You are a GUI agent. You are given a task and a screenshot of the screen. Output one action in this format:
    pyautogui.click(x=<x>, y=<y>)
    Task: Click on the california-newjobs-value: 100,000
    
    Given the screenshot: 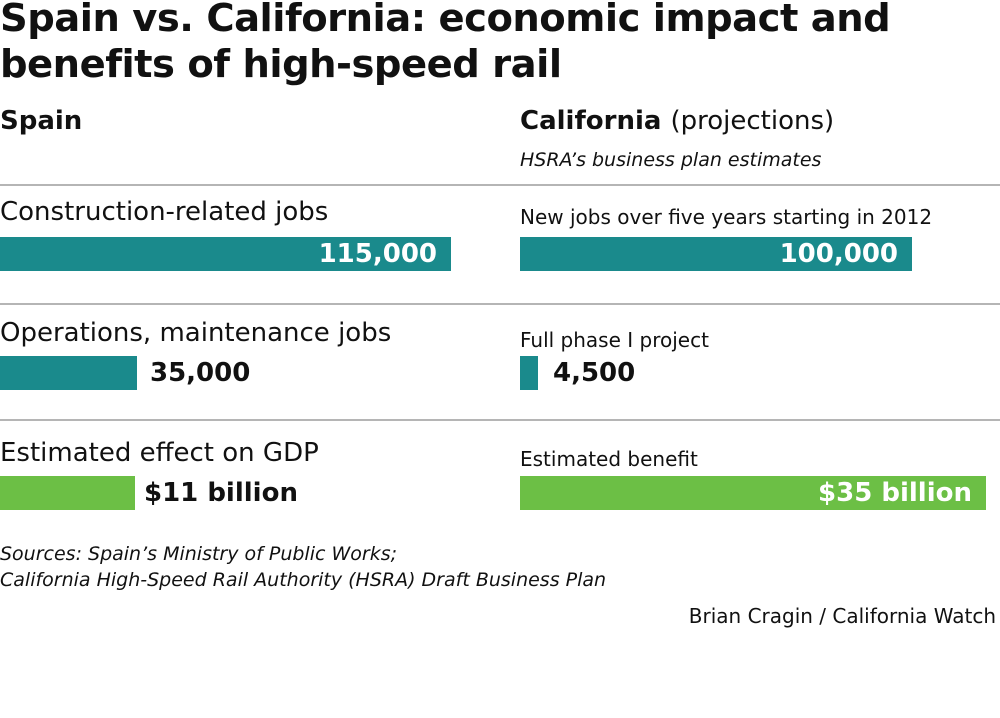 What is the action you would take?
    pyautogui.click(x=838, y=254)
    